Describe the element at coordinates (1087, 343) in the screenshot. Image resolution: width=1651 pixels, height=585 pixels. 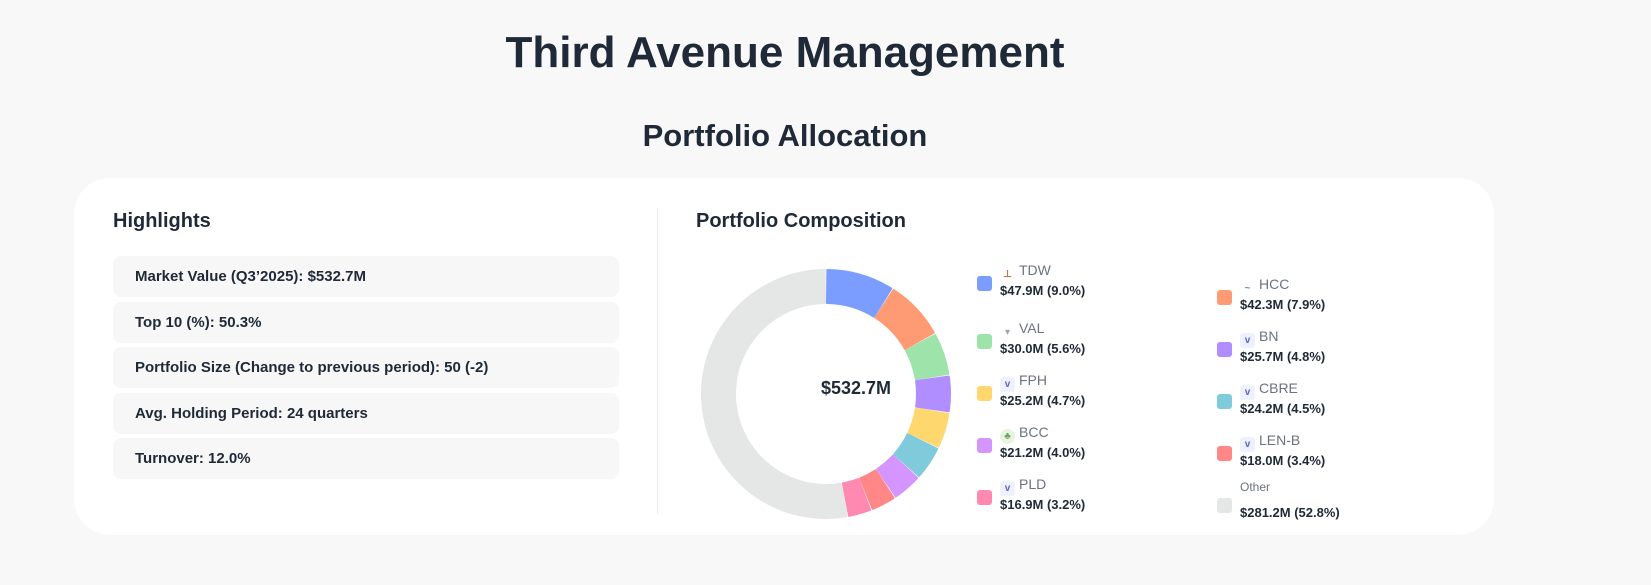
I see `legend-item-val: ▾ VAL $30.0M (5.6%)` at that location.